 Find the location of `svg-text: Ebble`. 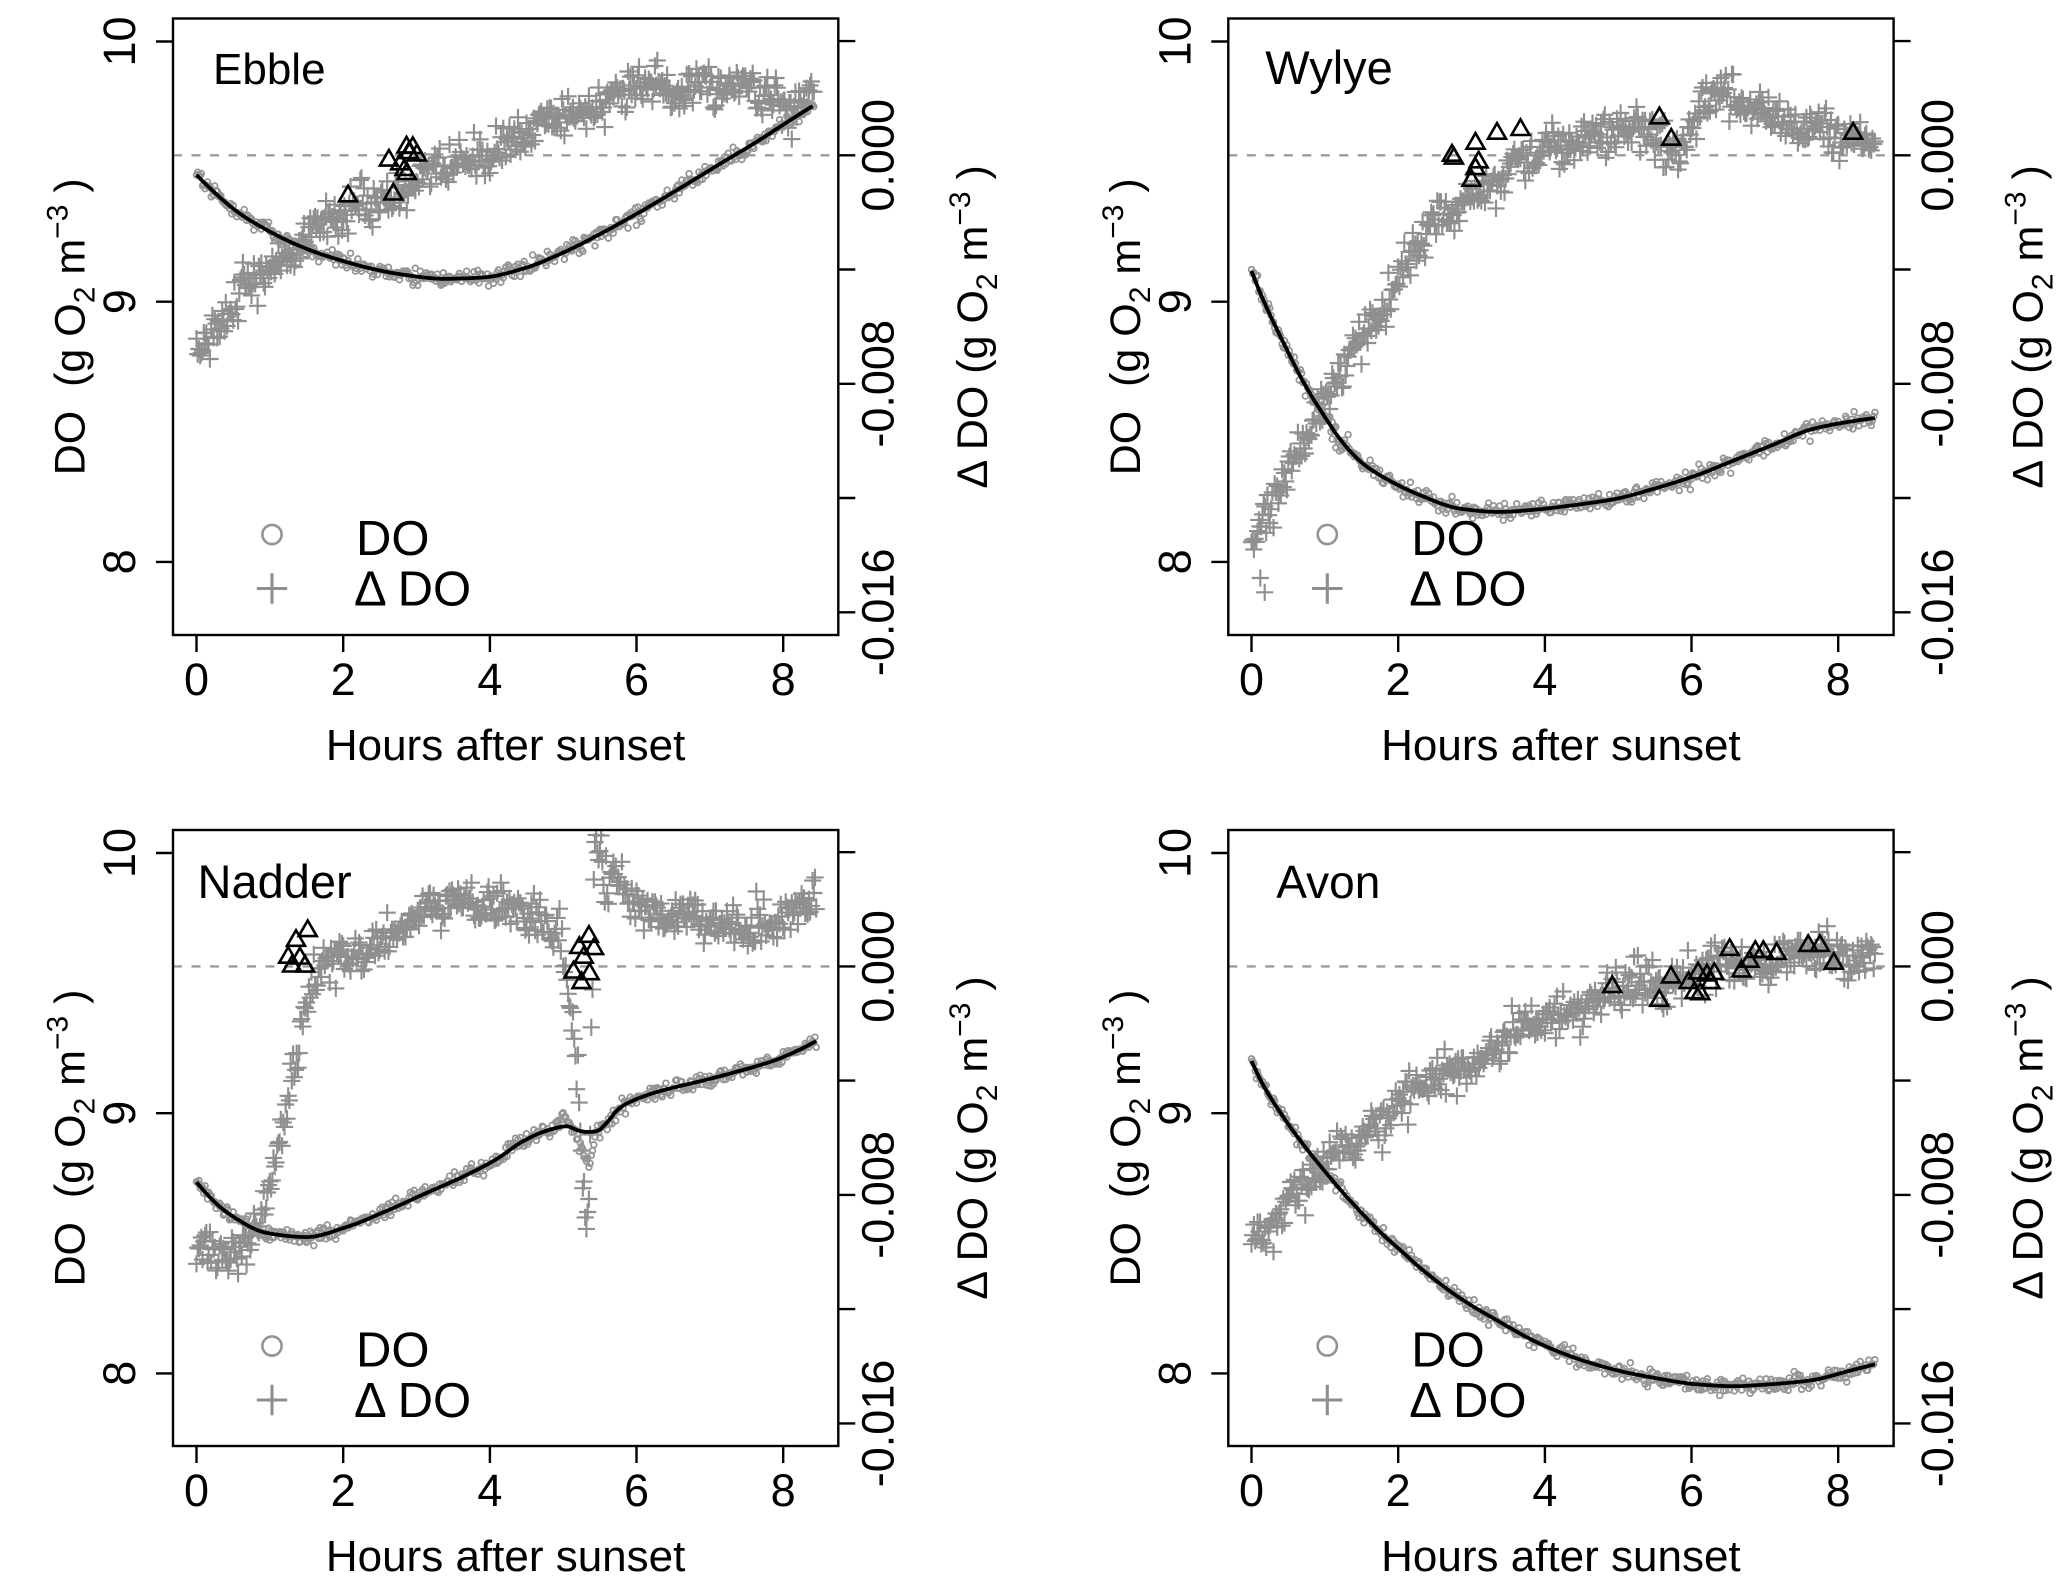

svg-text: Ebble is located at coordinates (269, 69).